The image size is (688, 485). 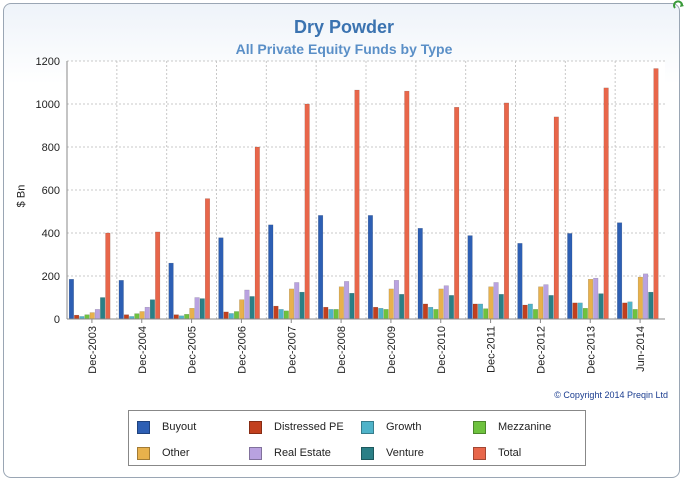 What do you see at coordinates (679, 5) in the screenshot?
I see `refresh-icon` at bounding box center [679, 5].